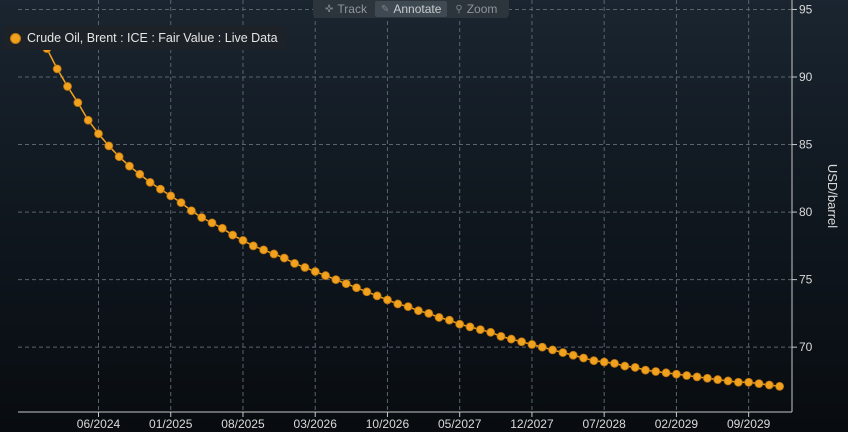 Image resolution: width=848 pixels, height=432 pixels. I want to click on y-tick-label: 95, so click(806, 9).